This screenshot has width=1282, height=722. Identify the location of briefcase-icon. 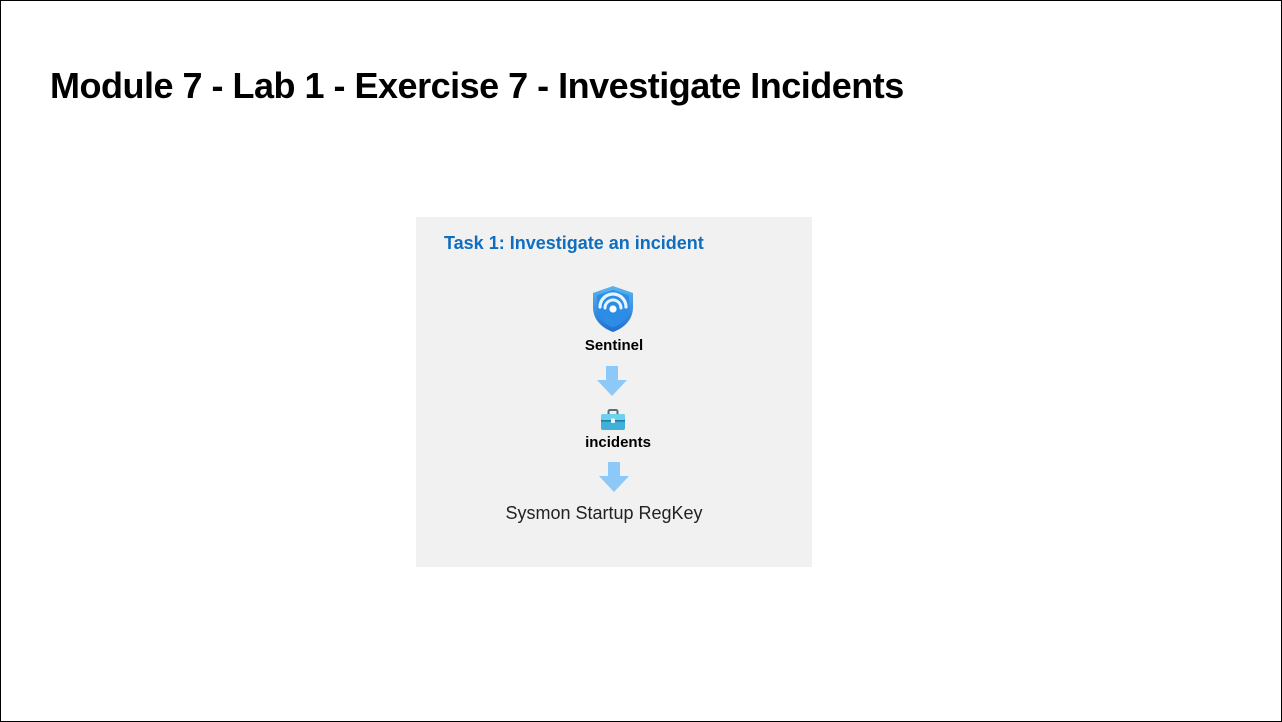
(613, 419).